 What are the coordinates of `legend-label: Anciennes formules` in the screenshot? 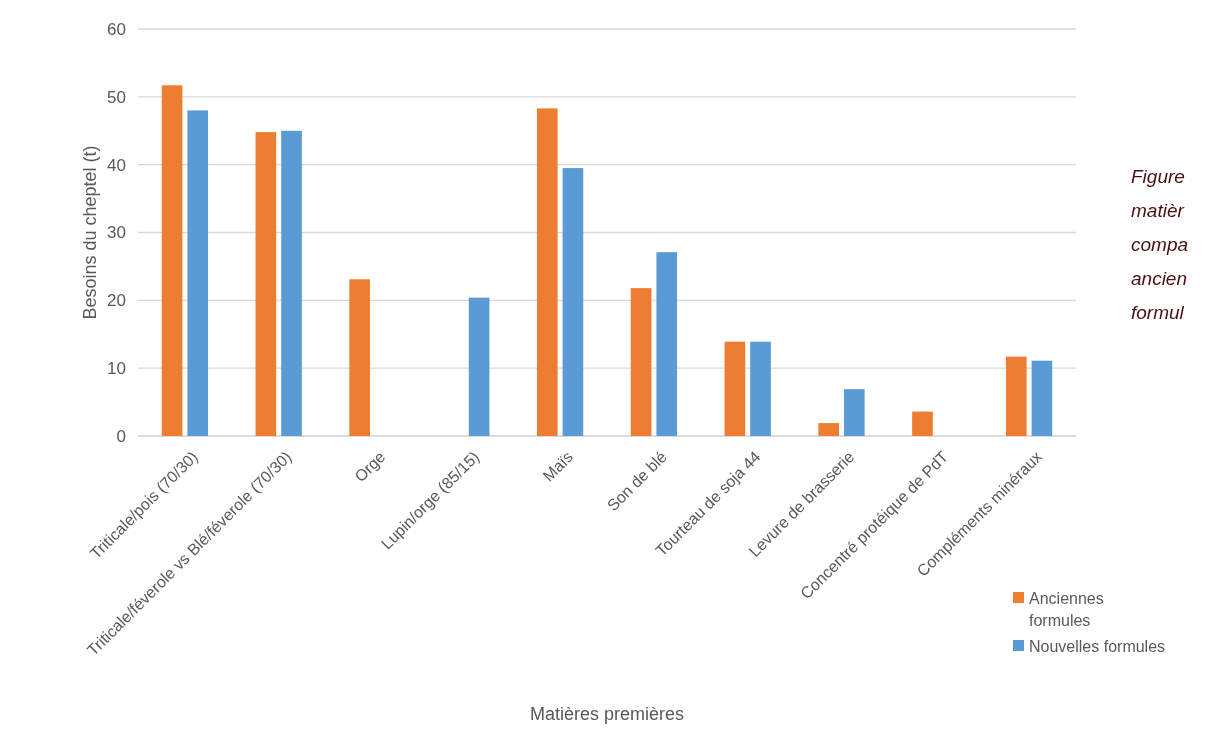 It's located at (1066, 609).